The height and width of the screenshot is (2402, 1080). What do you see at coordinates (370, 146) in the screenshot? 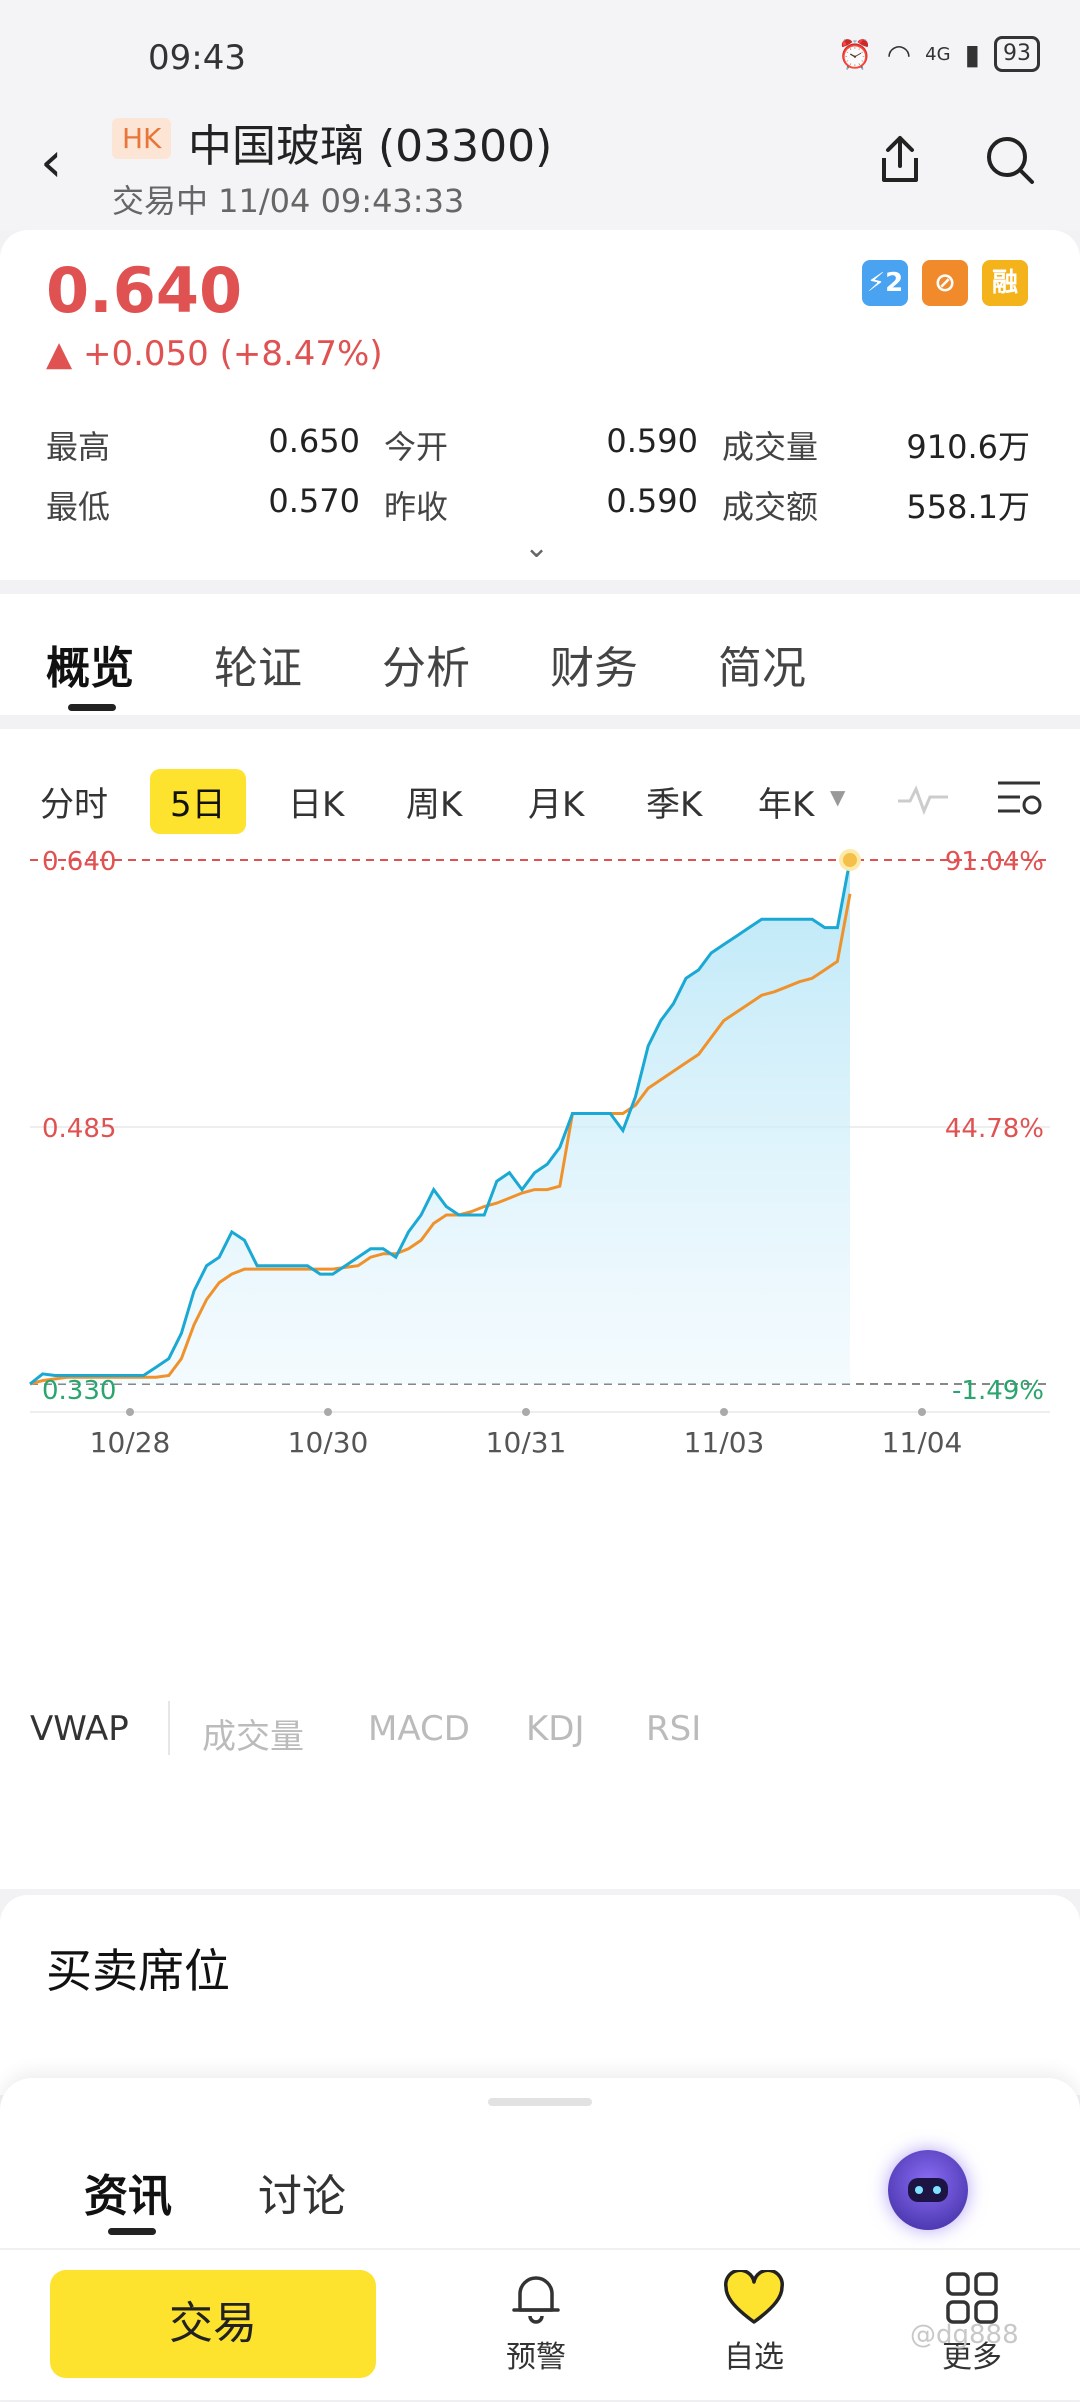
I see `stock-title: 中国玻璃 (03300)` at bounding box center [370, 146].